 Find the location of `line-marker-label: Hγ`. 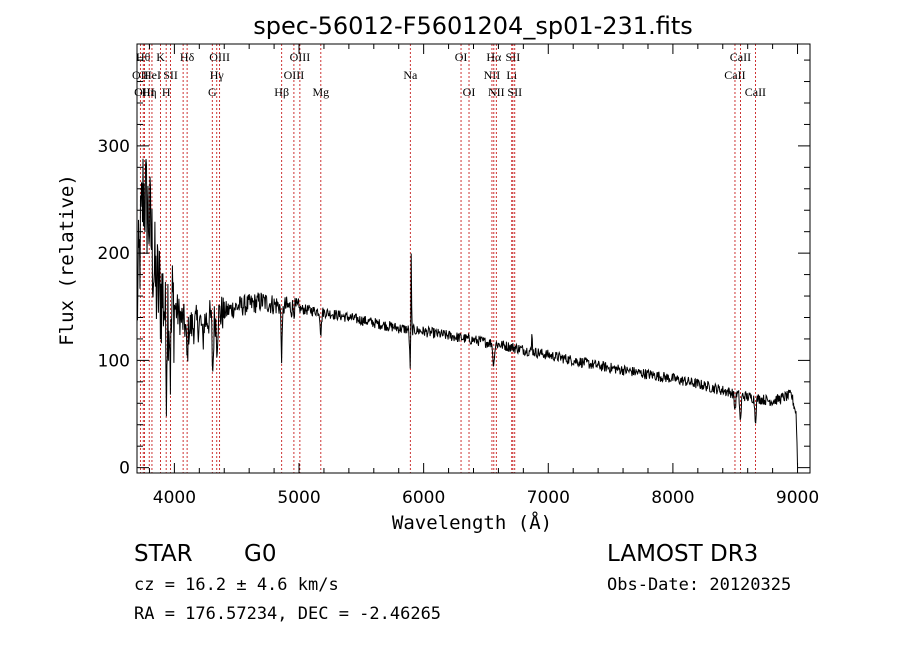

line-marker-label: Hγ is located at coordinates (217, 75).